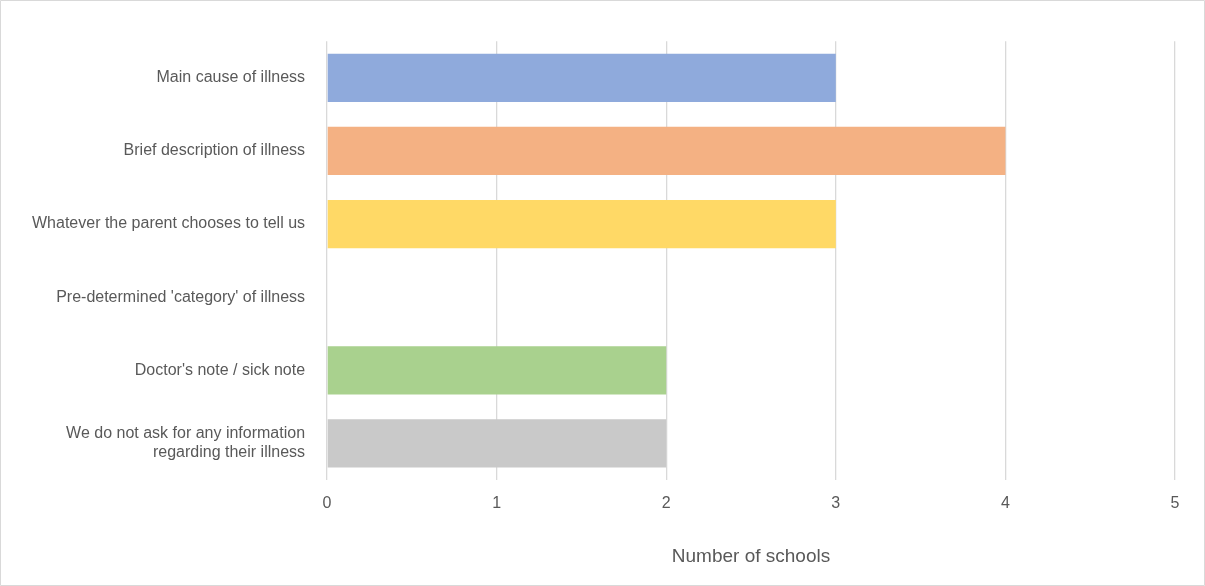 The width and height of the screenshot is (1205, 586). Describe the element at coordinates (1175, 503) in the screenshot. I see `x-tick-label: 5` at that location.